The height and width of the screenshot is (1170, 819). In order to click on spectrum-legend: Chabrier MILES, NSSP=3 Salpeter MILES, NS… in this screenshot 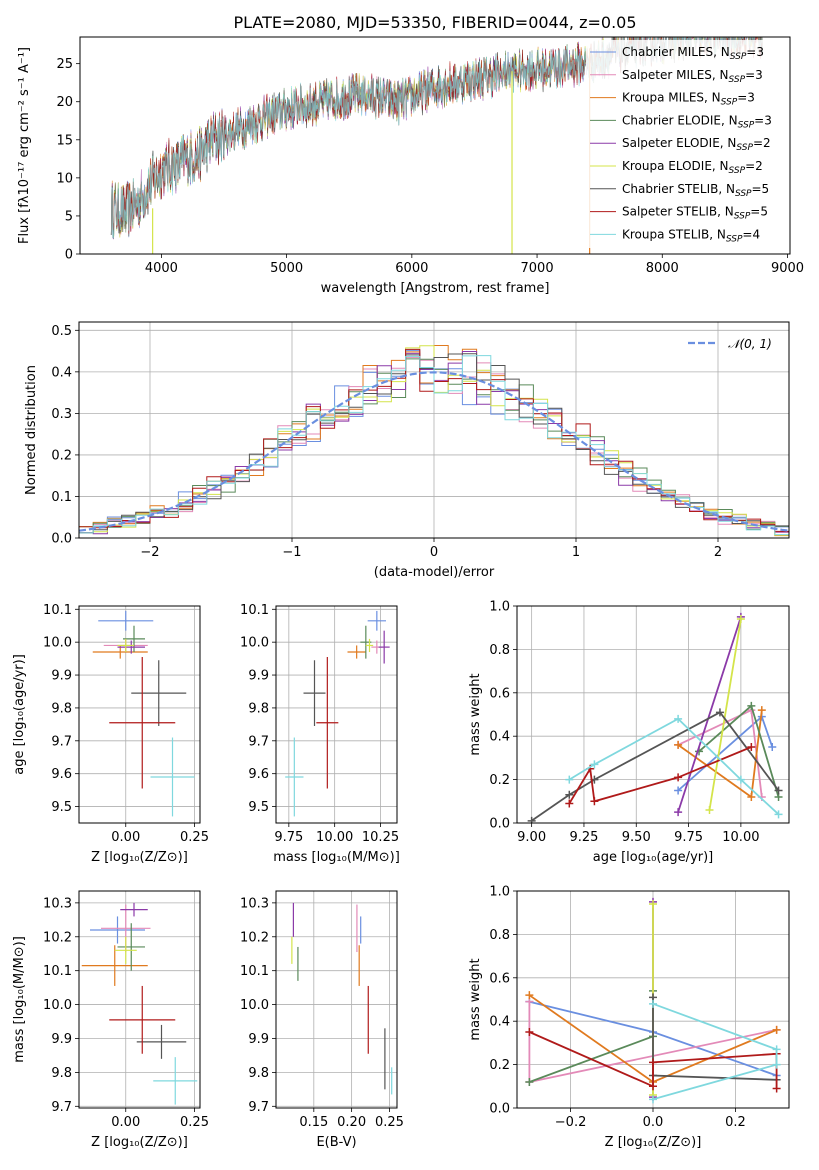, I will do `click(687, 144)`.